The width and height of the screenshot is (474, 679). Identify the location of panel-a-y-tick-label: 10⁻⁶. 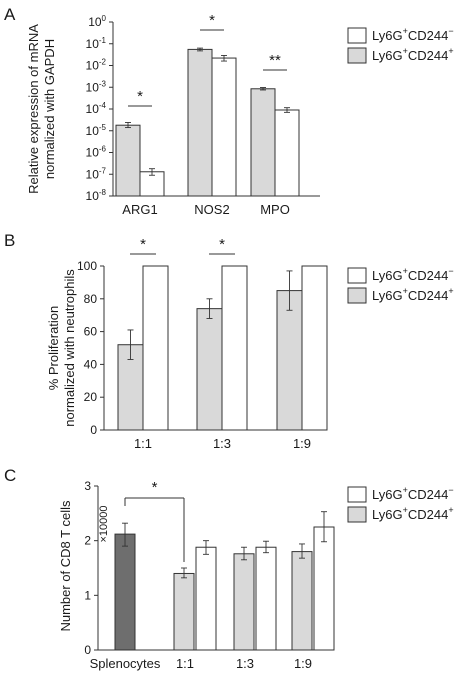
(96, 152).